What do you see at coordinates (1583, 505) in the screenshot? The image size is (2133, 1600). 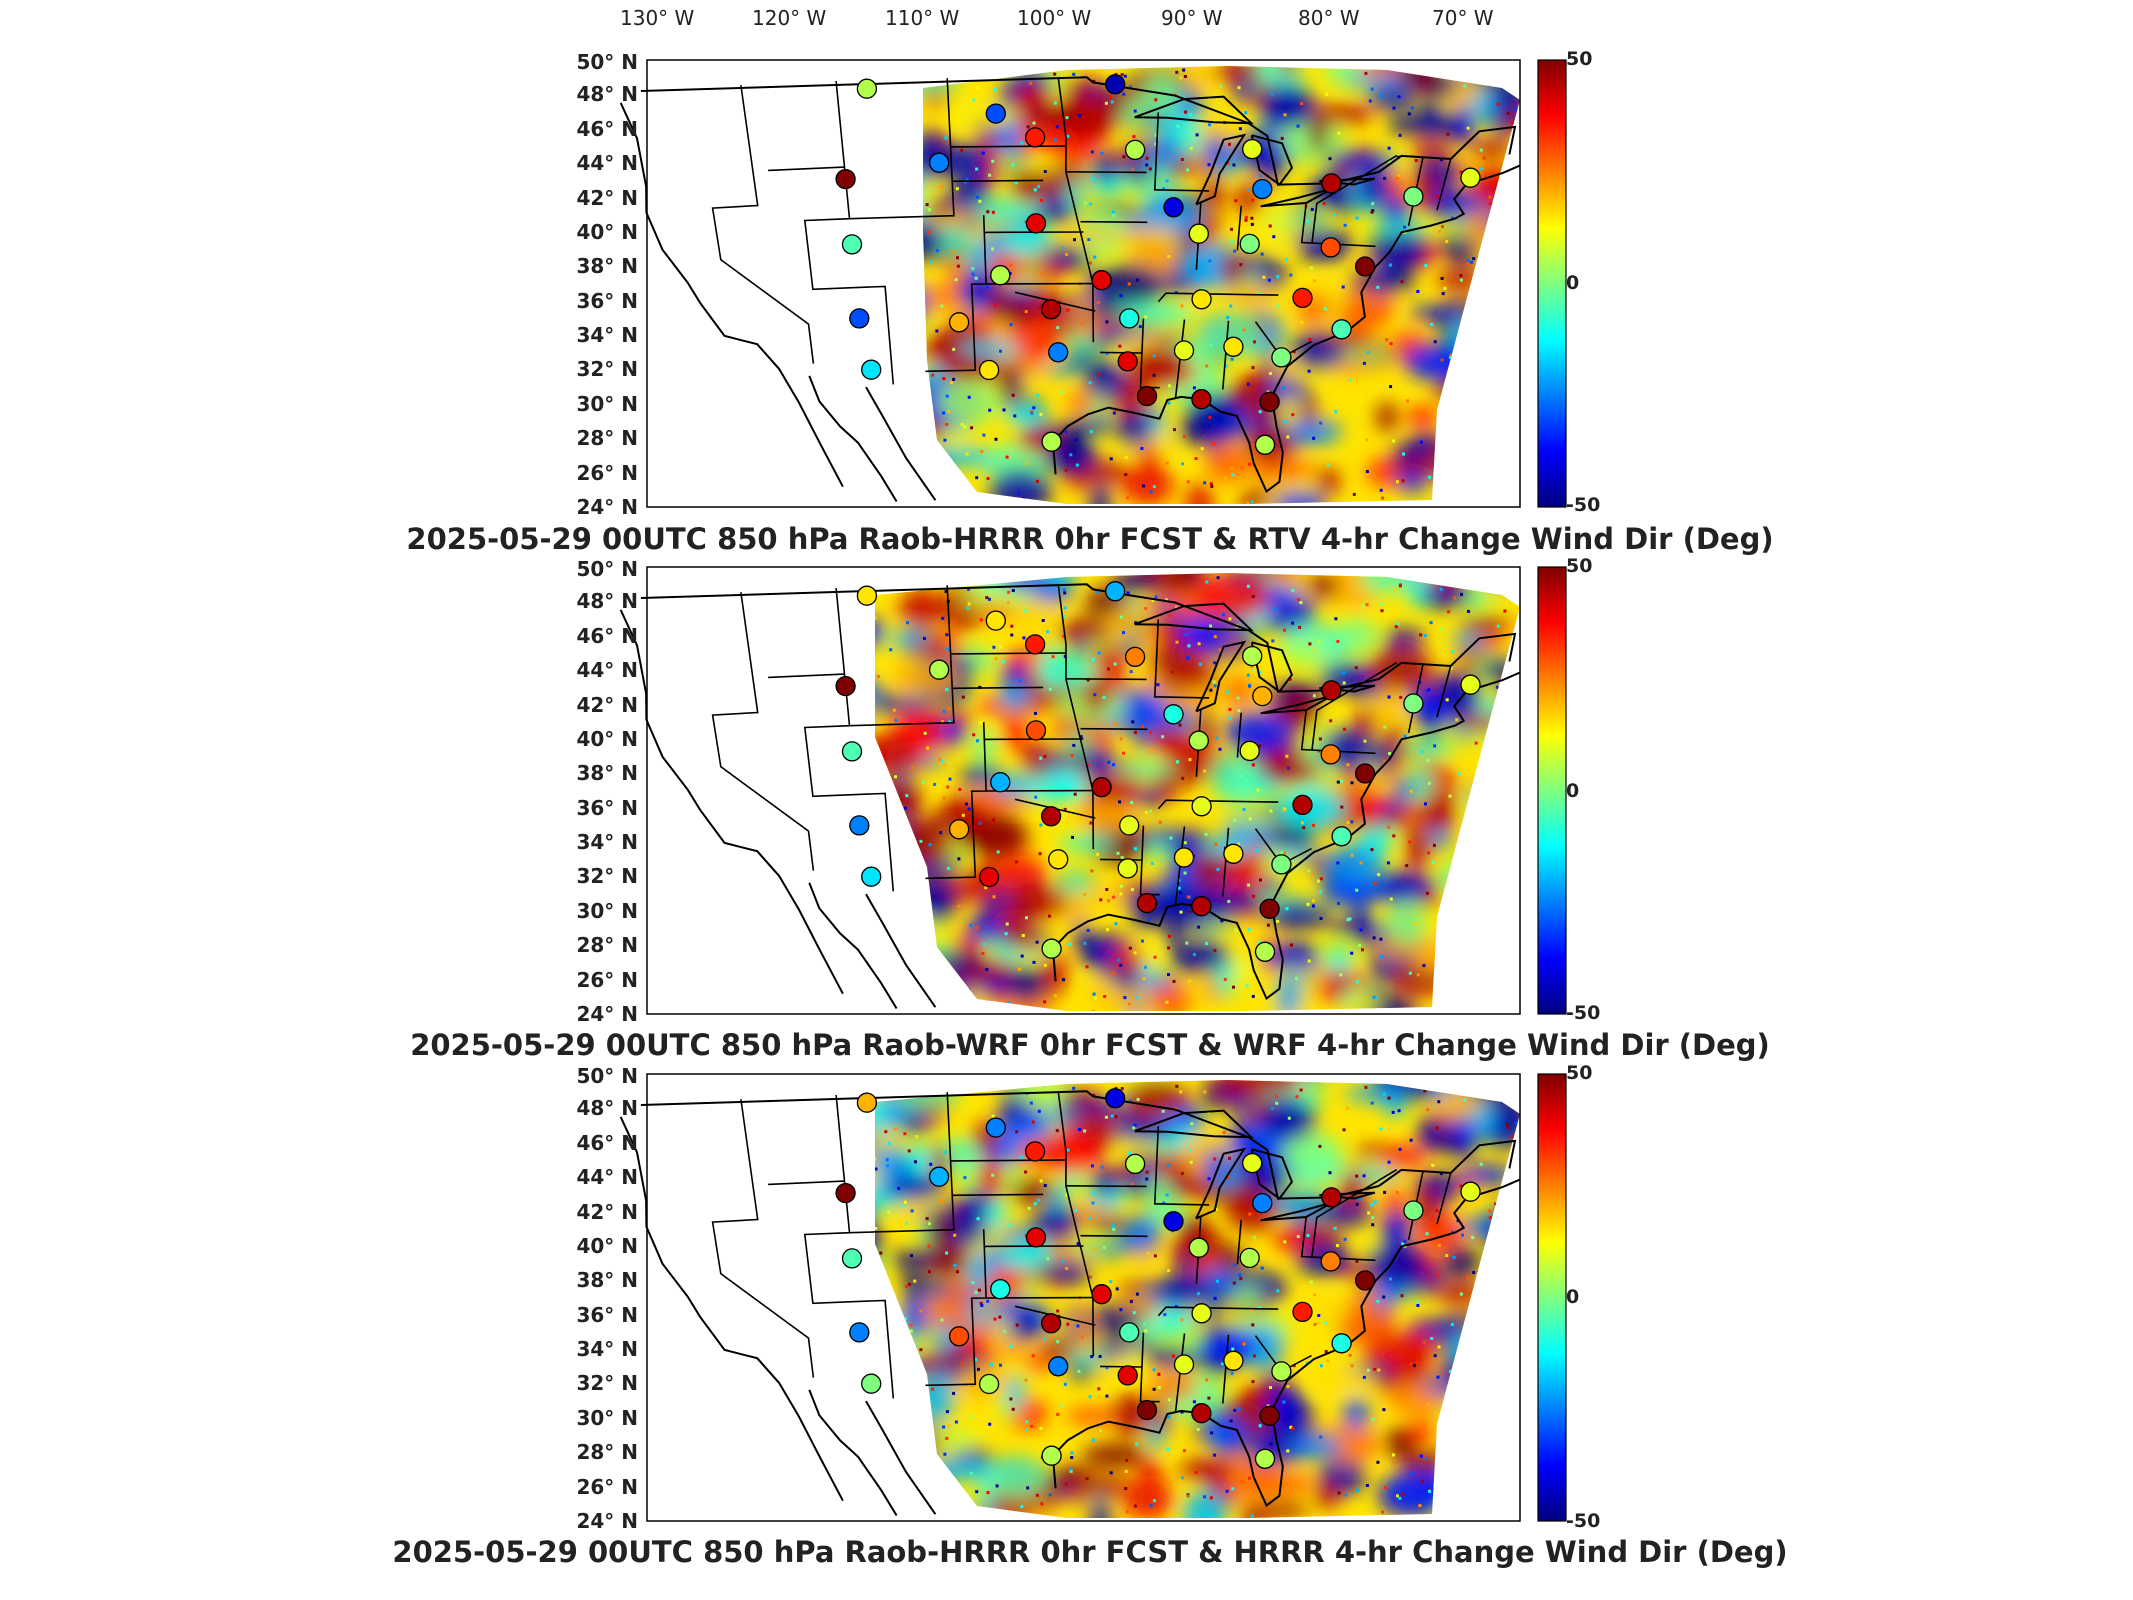 I see `colorbar-1-min-label: -50` at bounding box center [1583, 505].